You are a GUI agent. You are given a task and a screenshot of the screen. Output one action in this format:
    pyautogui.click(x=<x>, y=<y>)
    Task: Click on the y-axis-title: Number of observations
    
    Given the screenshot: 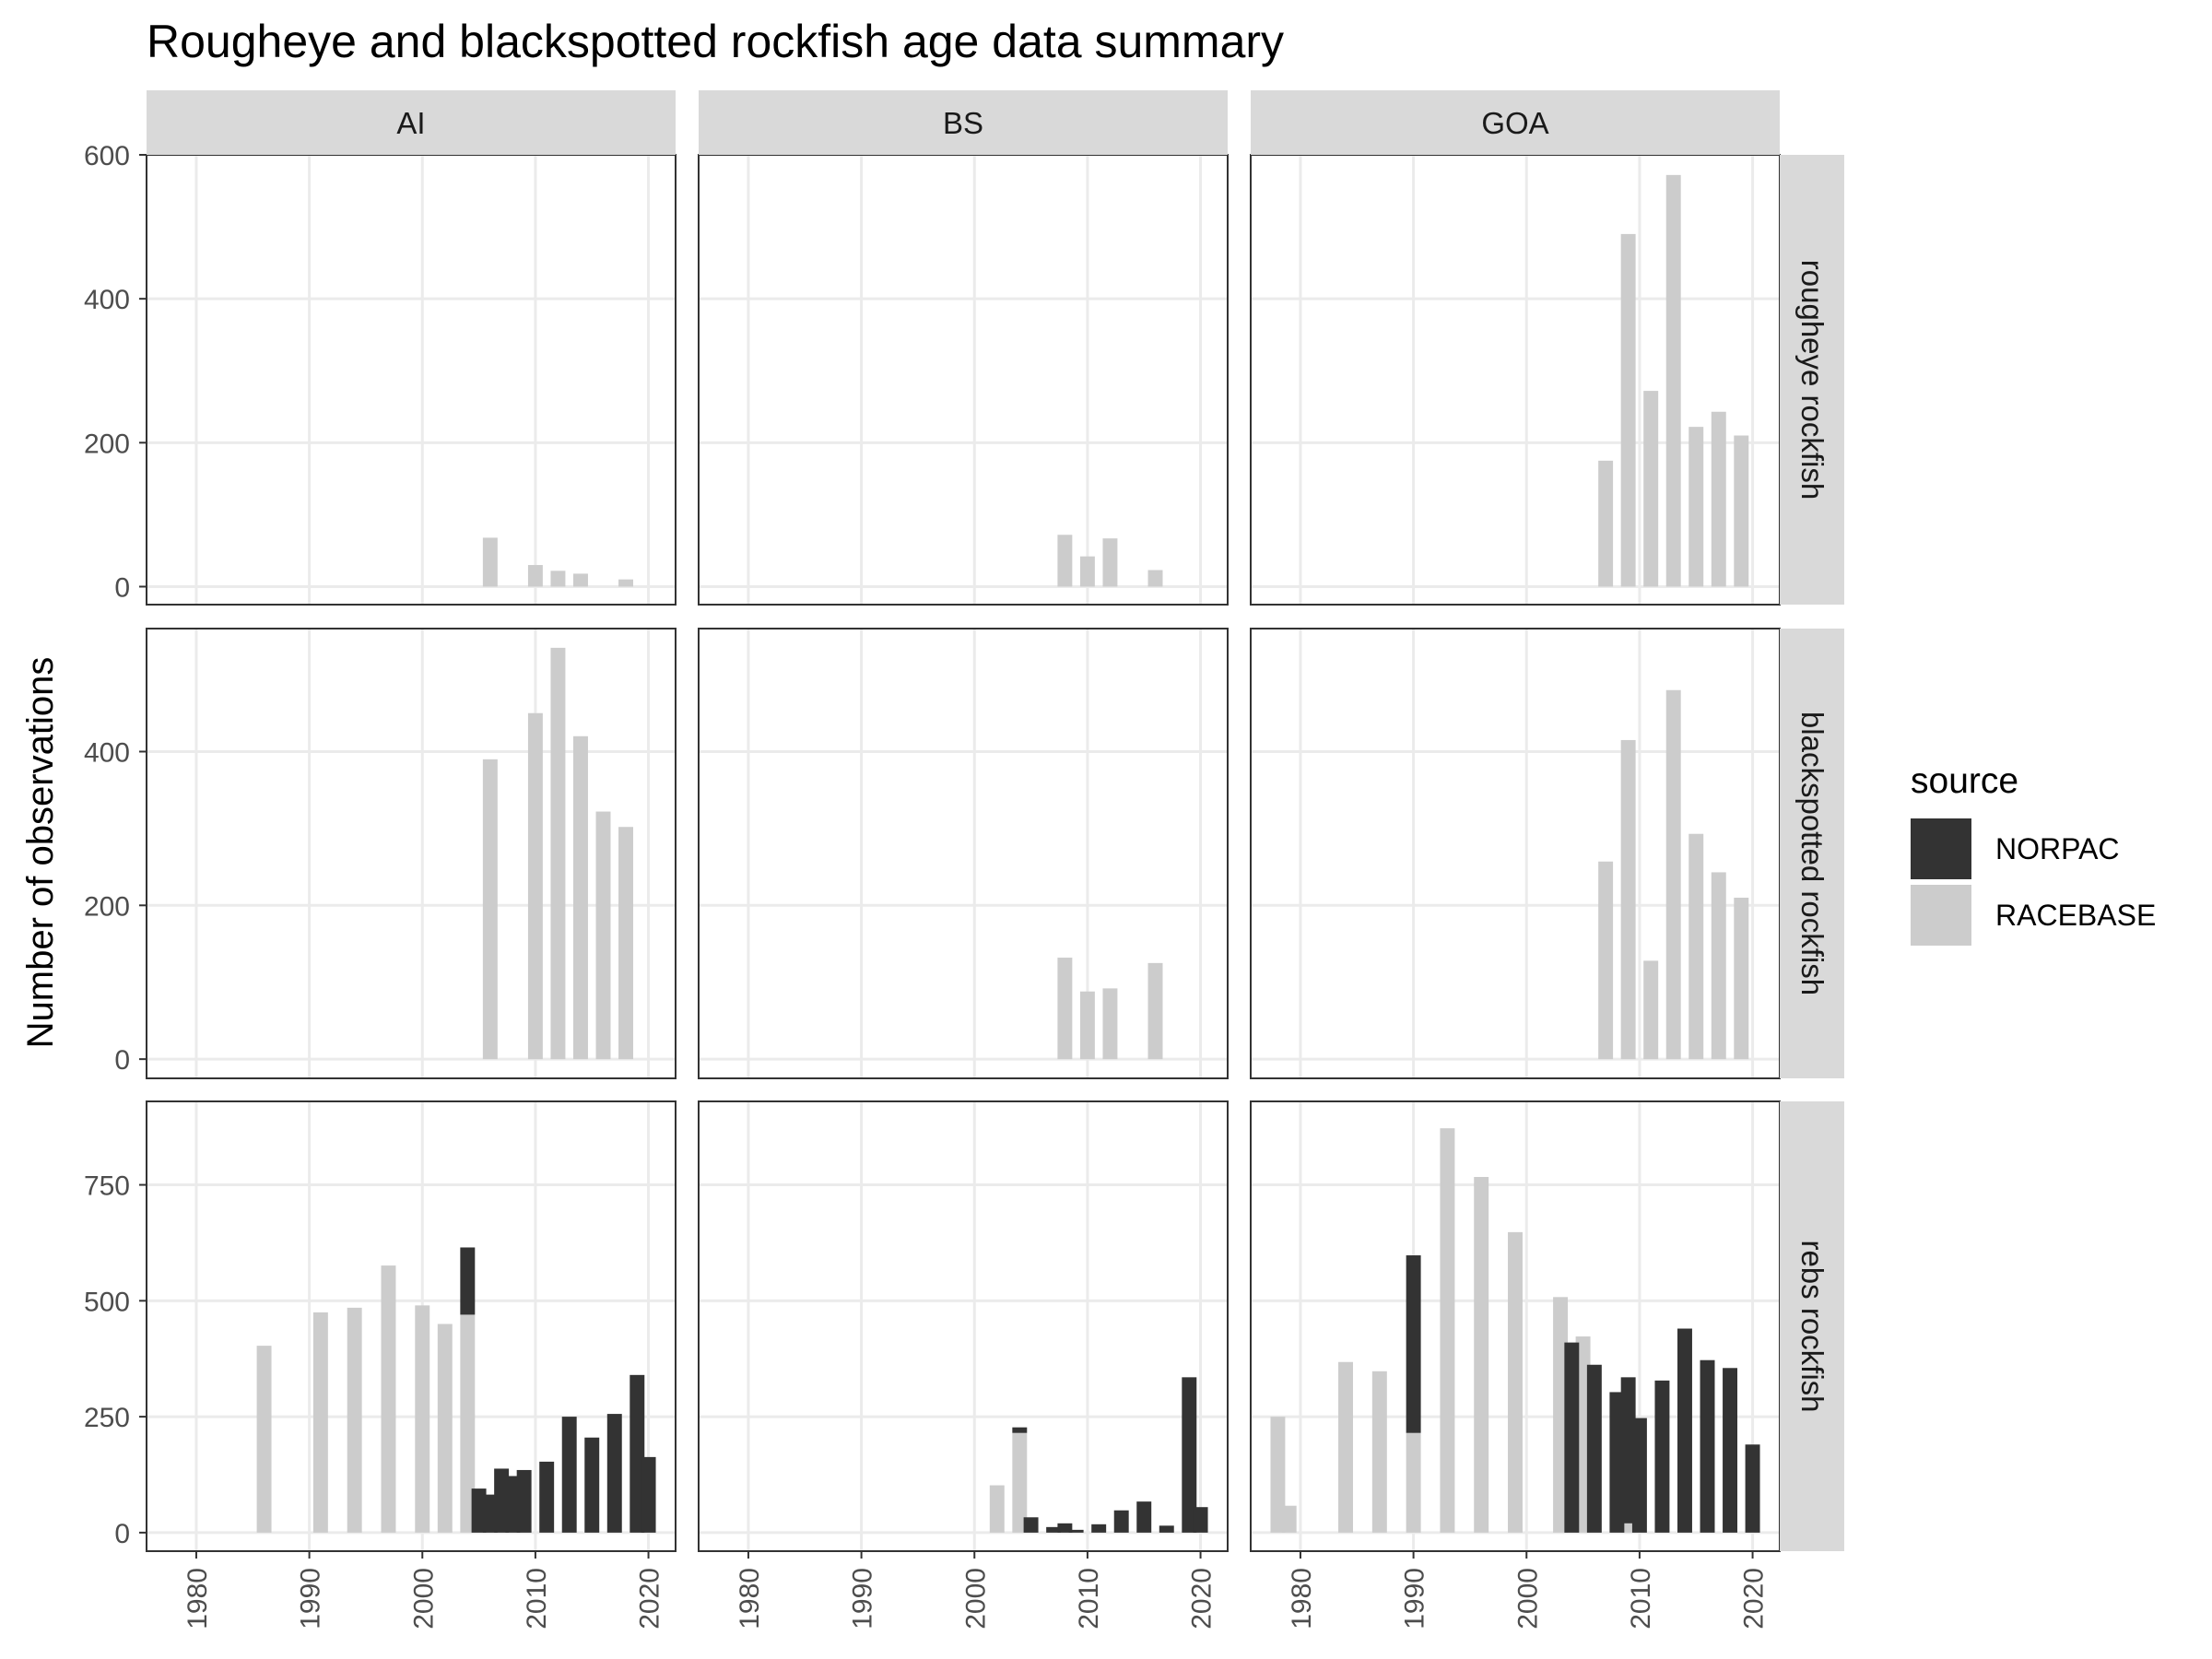 What is the action you would take?
    pyautogui.click(x=40, y=853)
    